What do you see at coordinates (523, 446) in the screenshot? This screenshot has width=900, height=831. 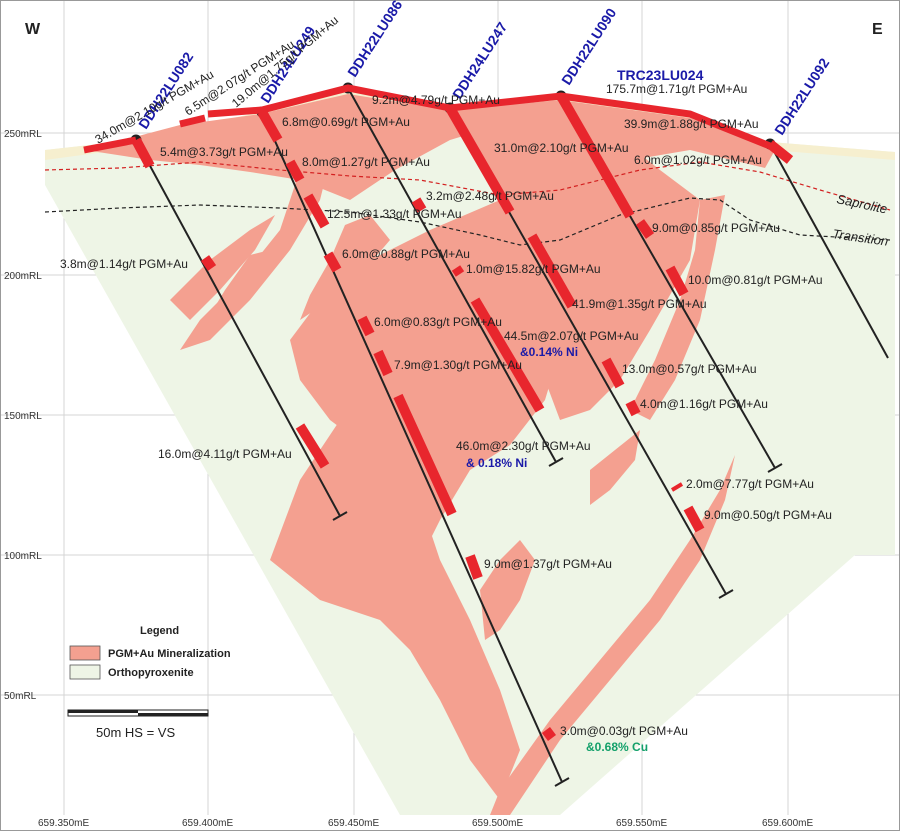 I see `intercept-label: 46.0m@2.30g/t PGM+Au` at bounding box center [523, 446].